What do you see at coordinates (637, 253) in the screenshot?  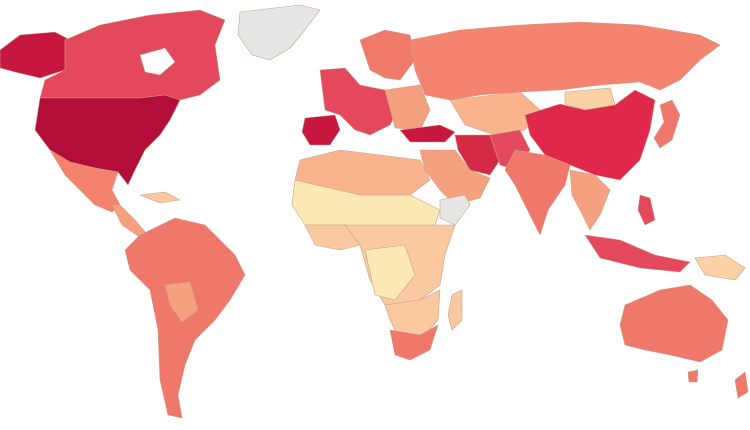 I see `indonesia` at bounding box center [637, 253].